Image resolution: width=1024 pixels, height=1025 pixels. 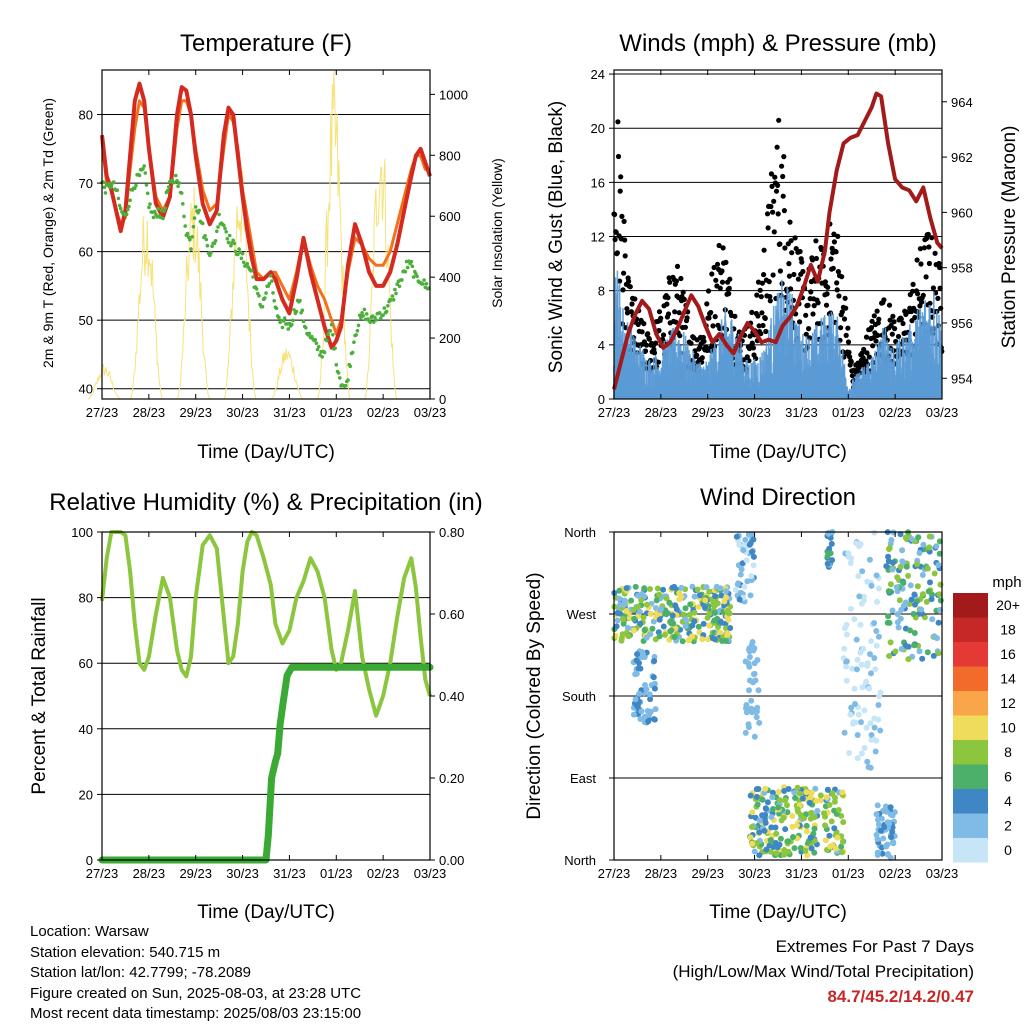 I want to click on x-tick-label: 29/23, so click(x=195, y=412).